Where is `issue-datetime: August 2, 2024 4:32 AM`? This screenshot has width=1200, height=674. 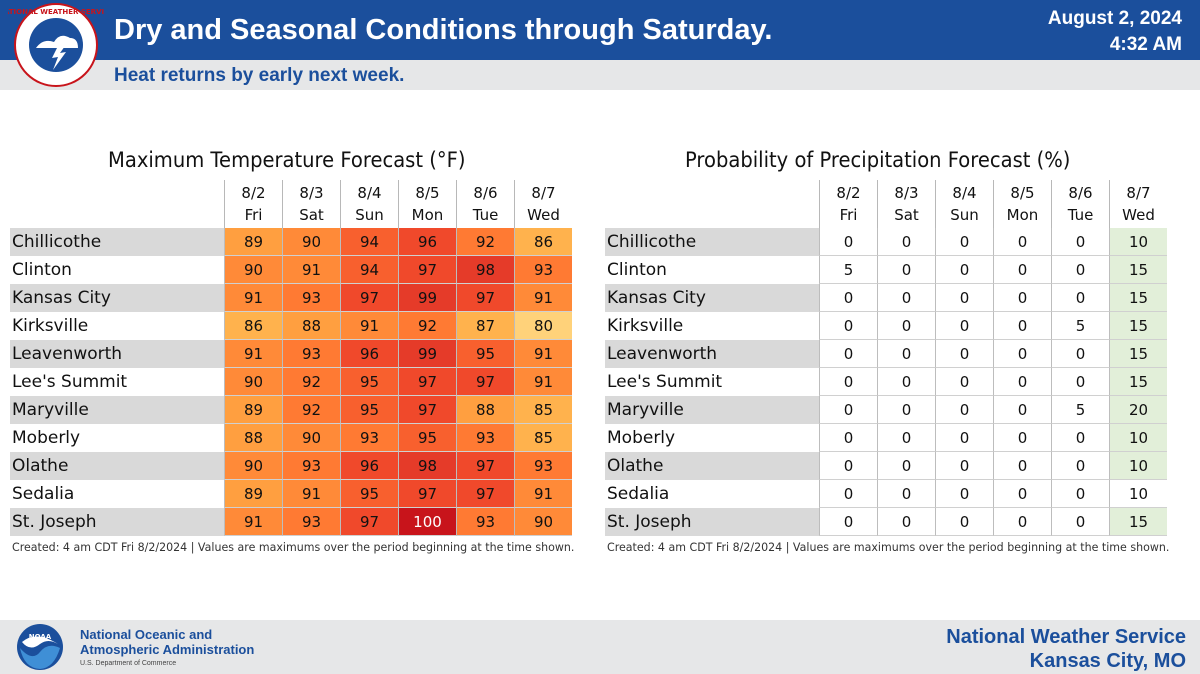
issue-datetime: August 2, 2024 4:32 AM is located at coordinates (1115, 32).